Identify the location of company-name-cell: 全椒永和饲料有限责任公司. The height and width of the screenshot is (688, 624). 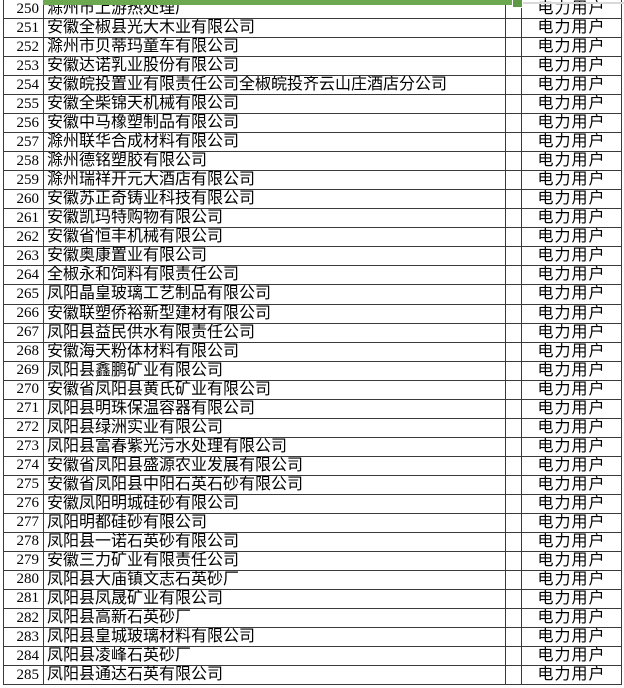
(275, 275).